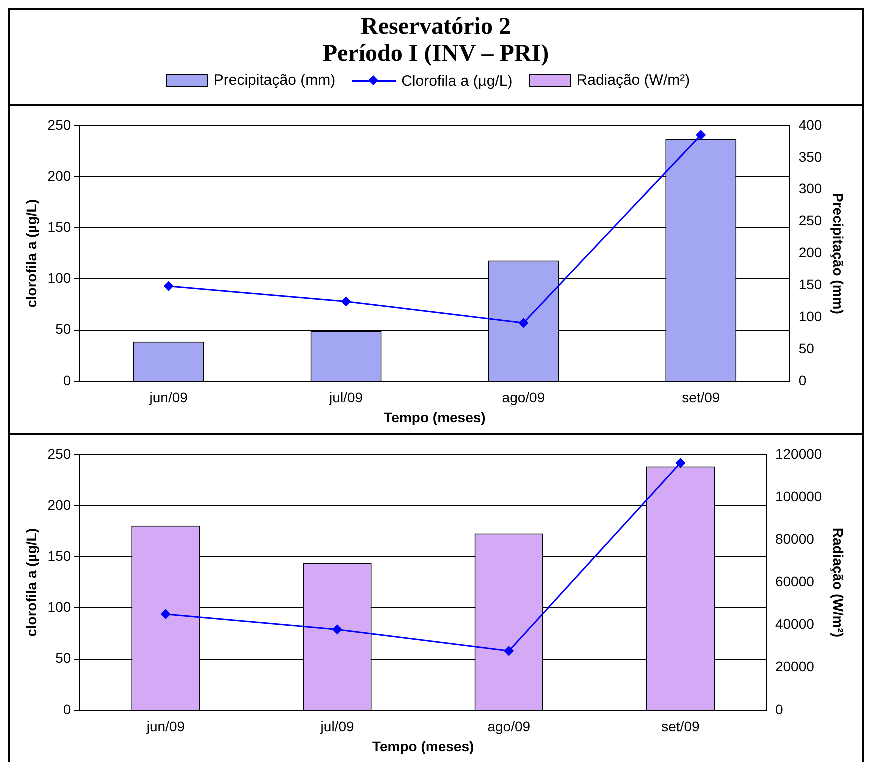 Image resolution: width=869 pixels, height=762 pixels. I want to click on y2-axis-title: Precipitação (mm), so click(838, 253).